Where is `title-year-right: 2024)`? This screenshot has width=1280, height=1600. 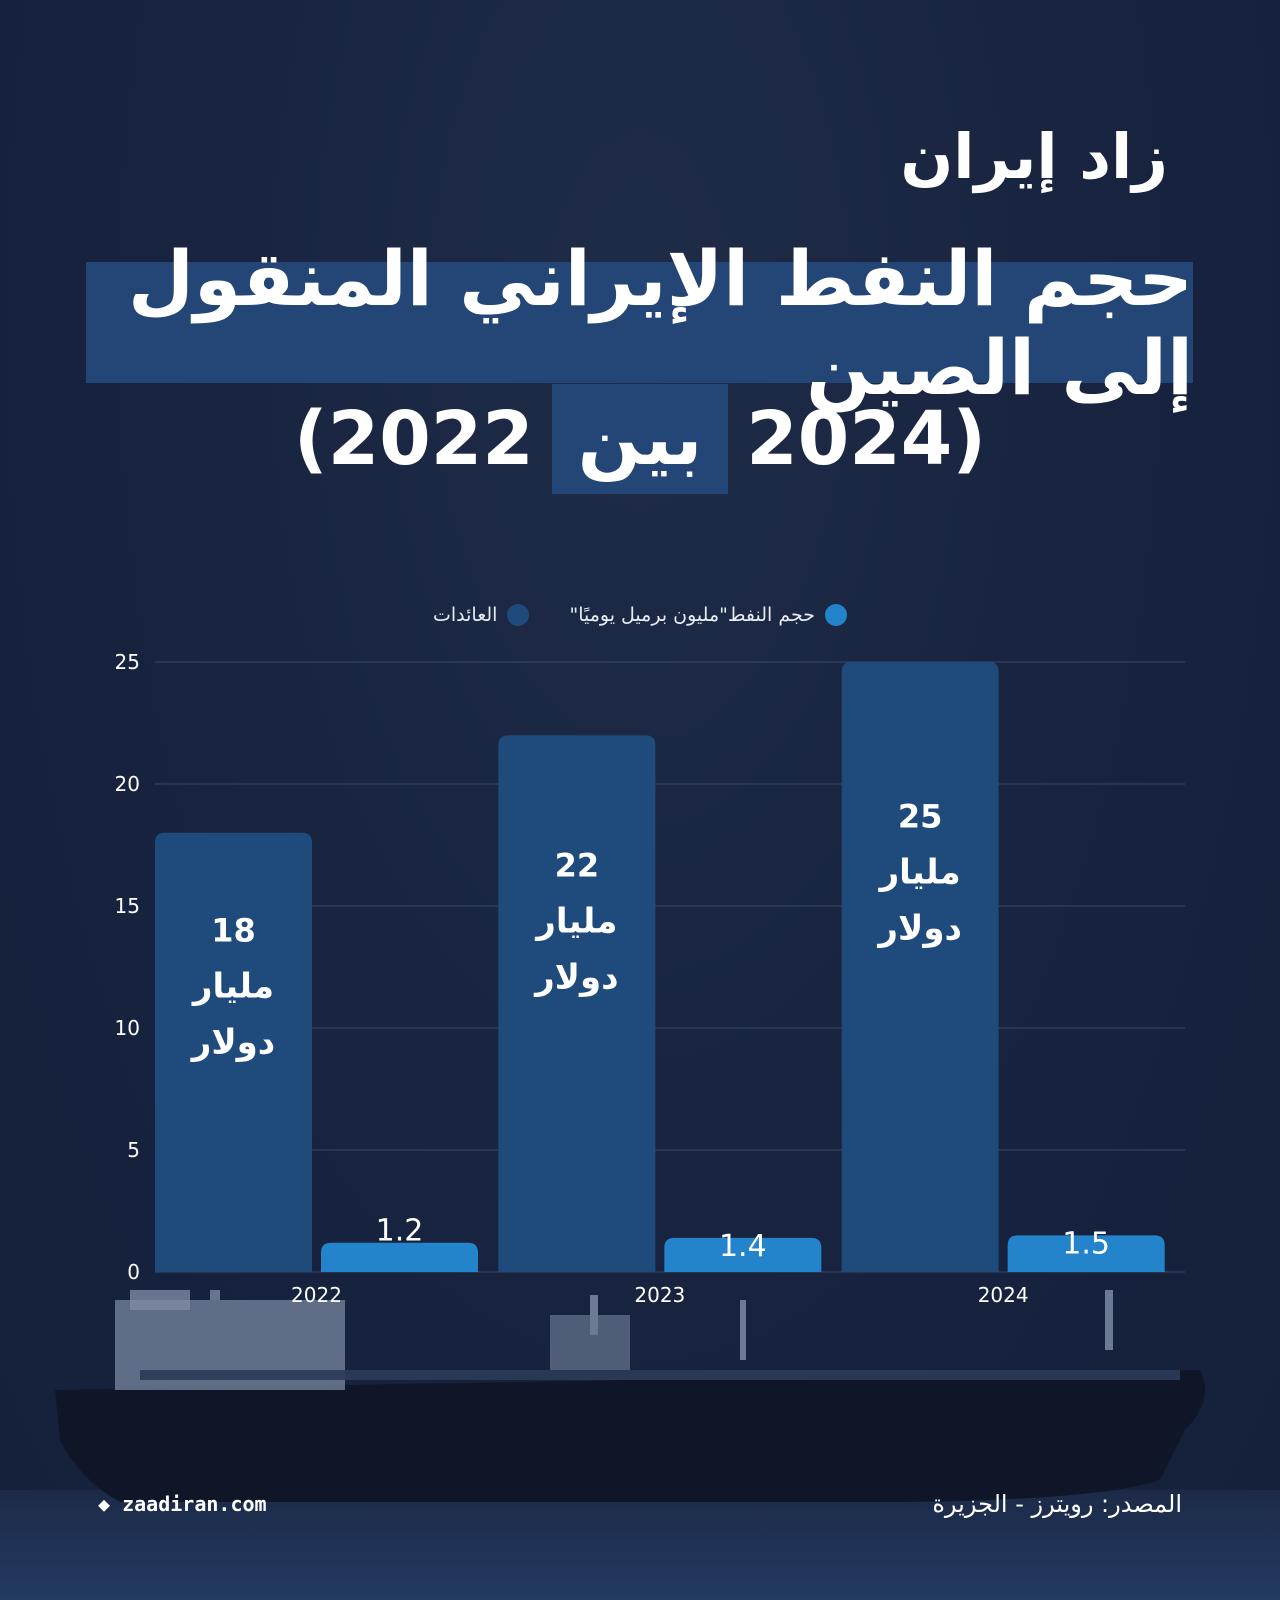
title-year-right: 2024) is located at coordinates (866, 439).